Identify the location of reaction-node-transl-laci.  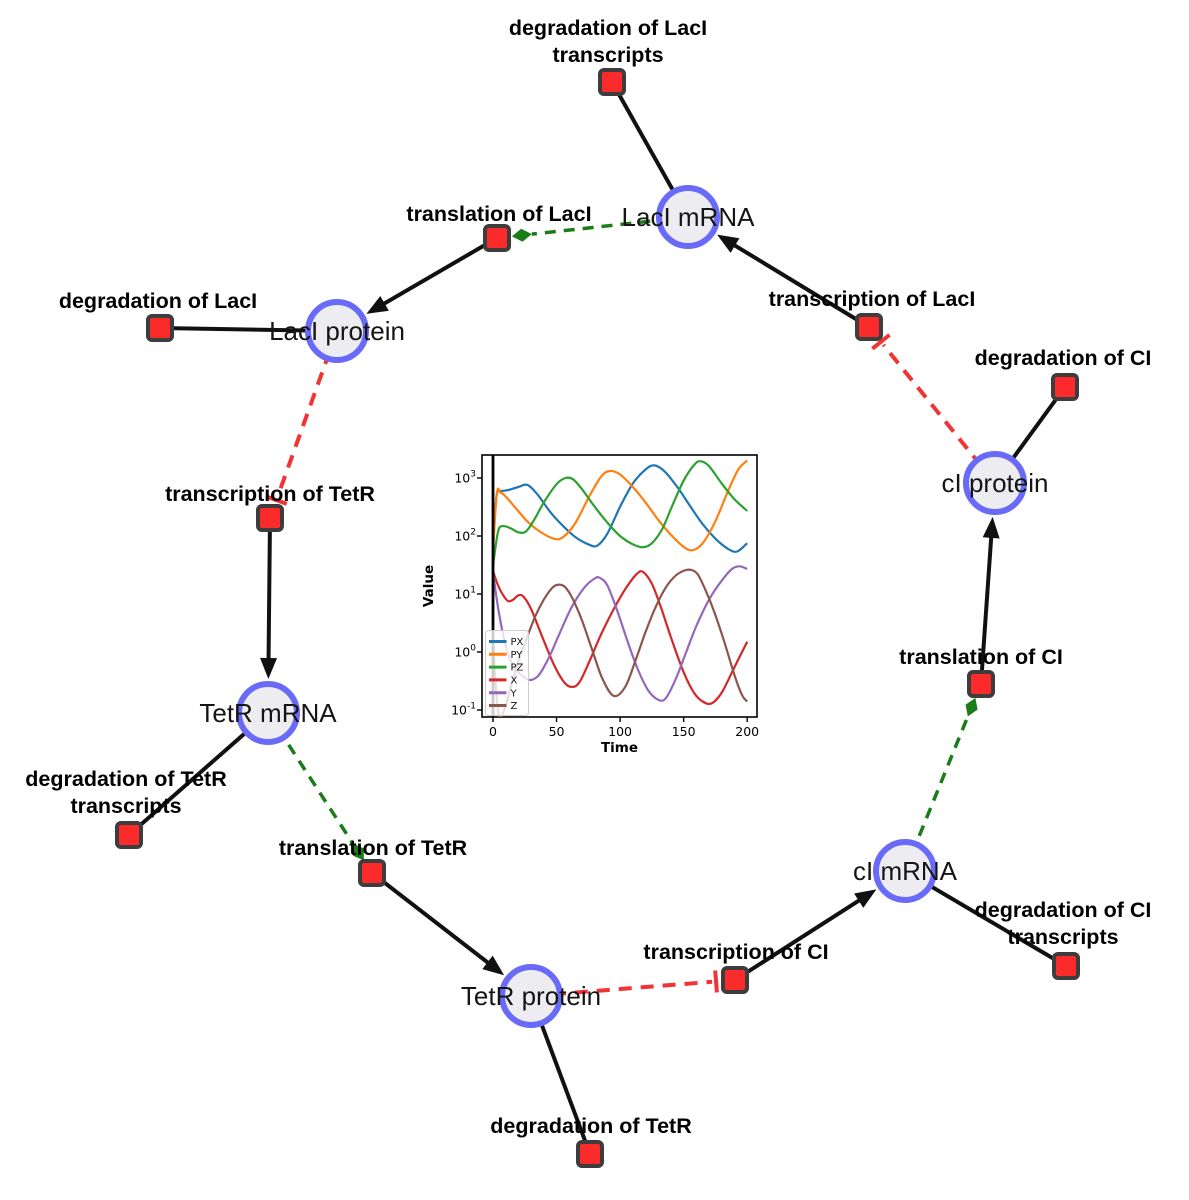
(497, 238).